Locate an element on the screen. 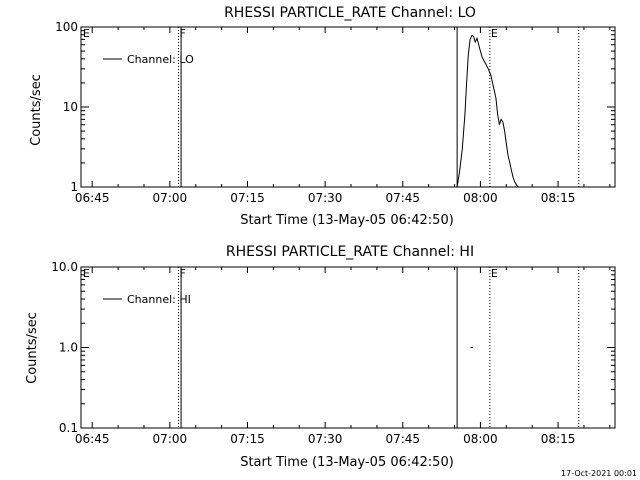 This screenshot has width=640, height=480. legend-label: Channel: HI is located at coordinates (159, 299).